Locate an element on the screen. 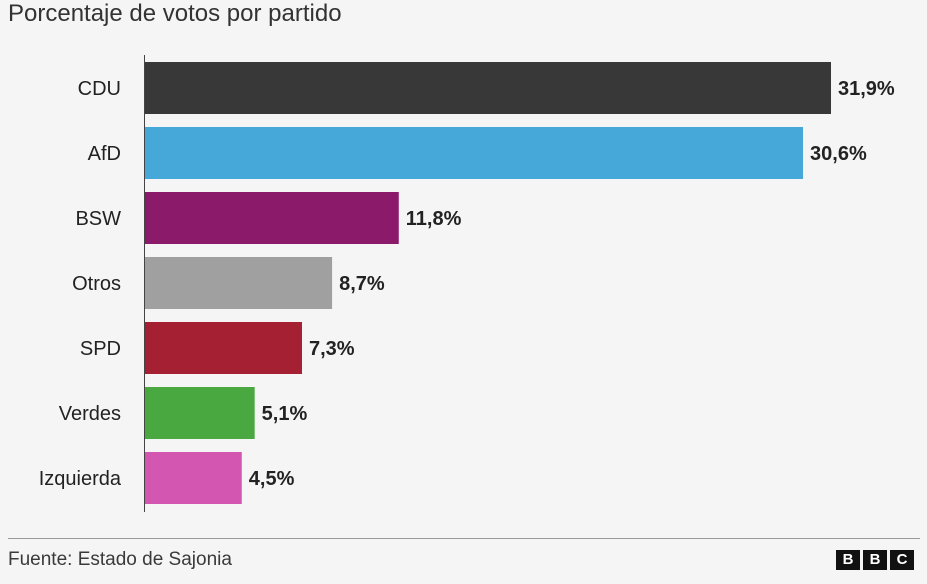 Image resolution: width=927 pixels, height=584 pixels. logo-letter-3: C is located at coordinates (902, 560).